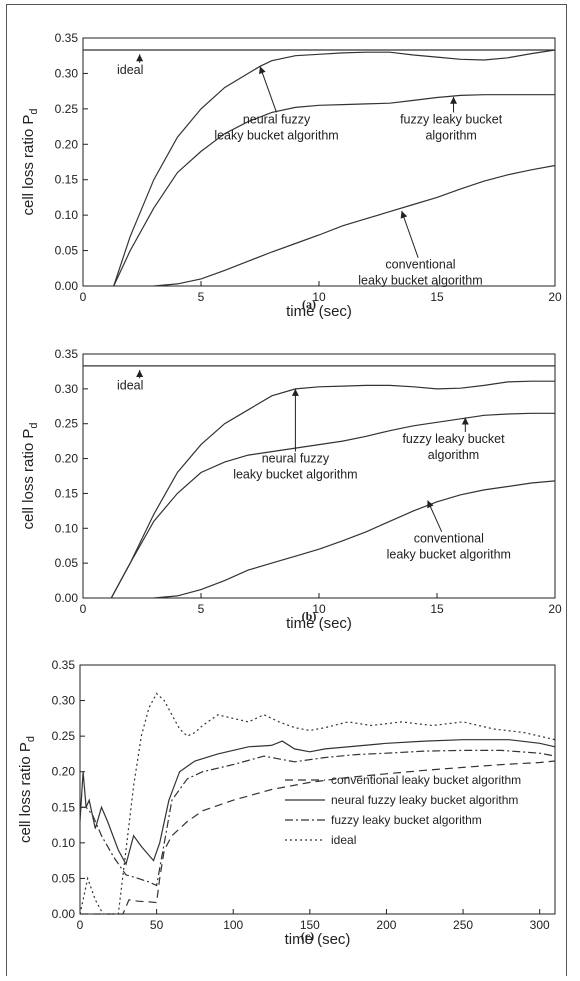 This screenshot has height=981, width=580. What do you see at coordinates (406, 820) in the screenshot?
I see `legend-label: fuzzy leaky bucket algorithm` at bounding box center [406, 820].